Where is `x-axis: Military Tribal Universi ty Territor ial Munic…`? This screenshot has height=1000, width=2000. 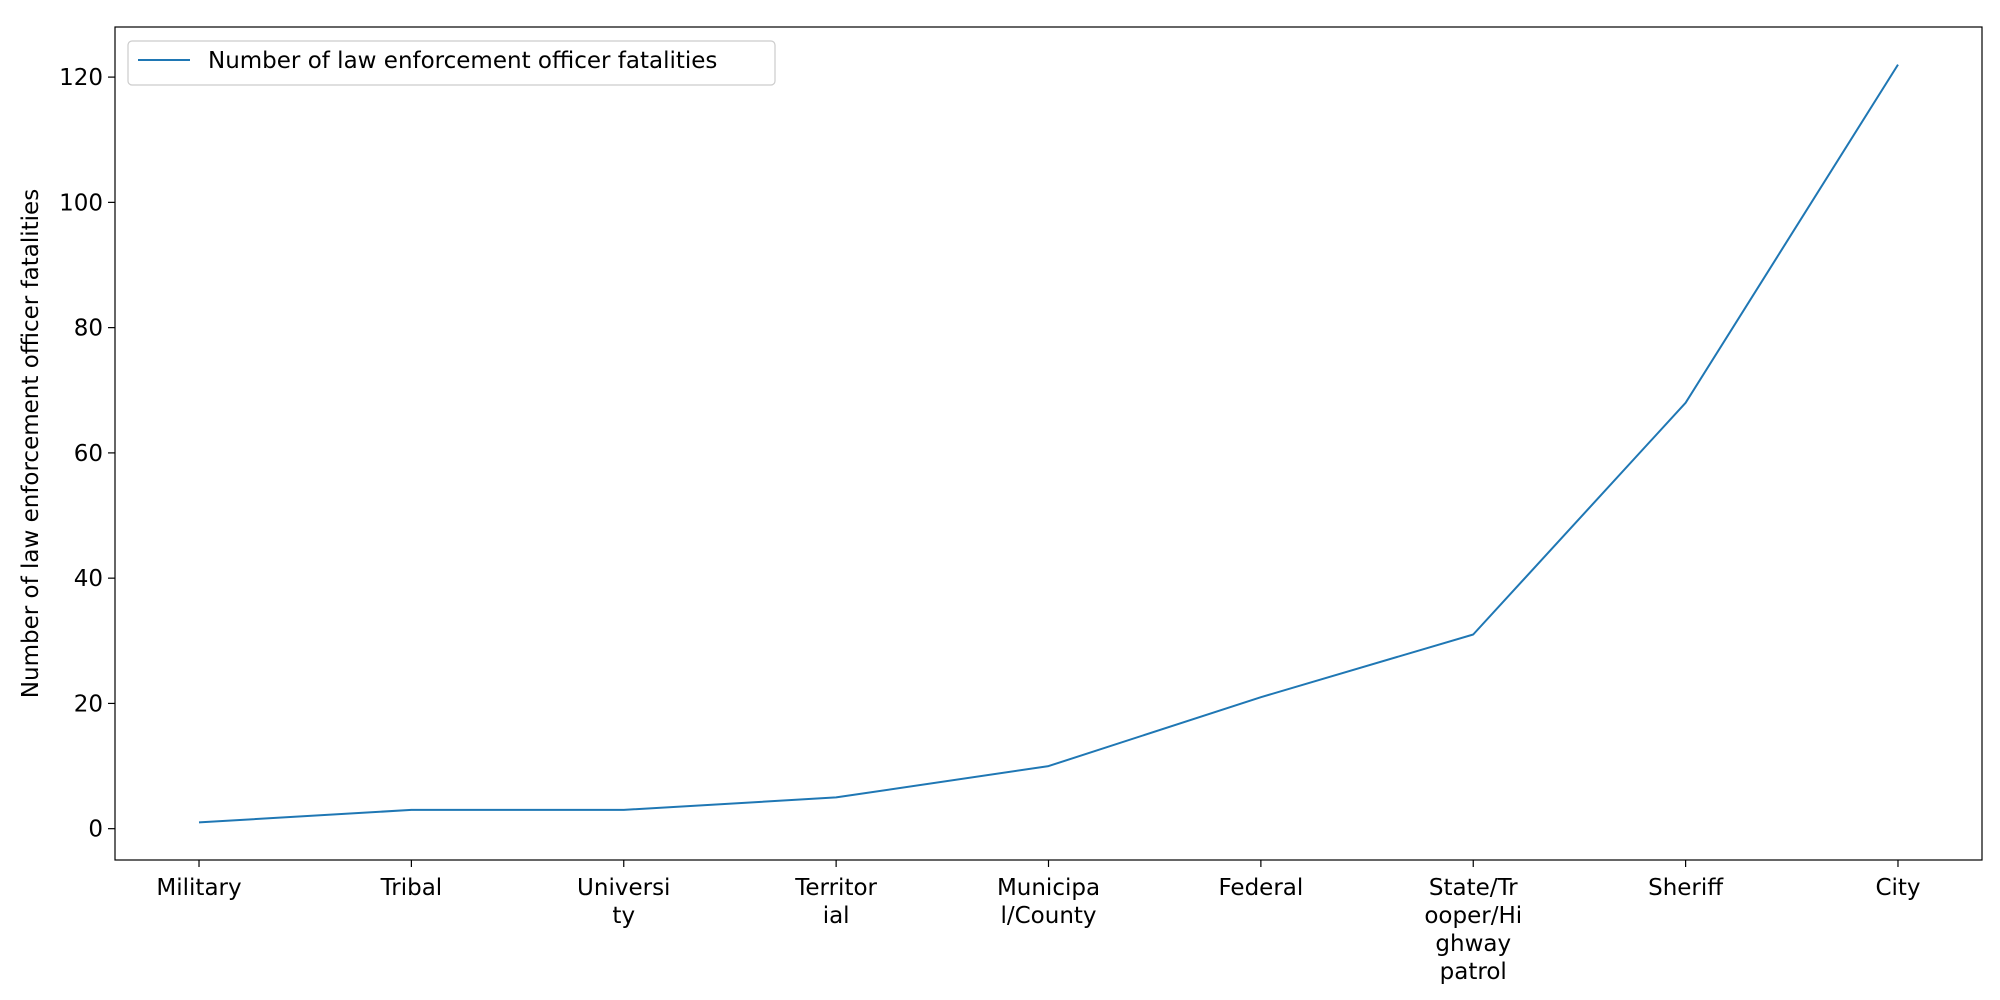
x-axis: Military Tribal Universi ty Territor ial Munic… is located at coordinates (1038, 922).